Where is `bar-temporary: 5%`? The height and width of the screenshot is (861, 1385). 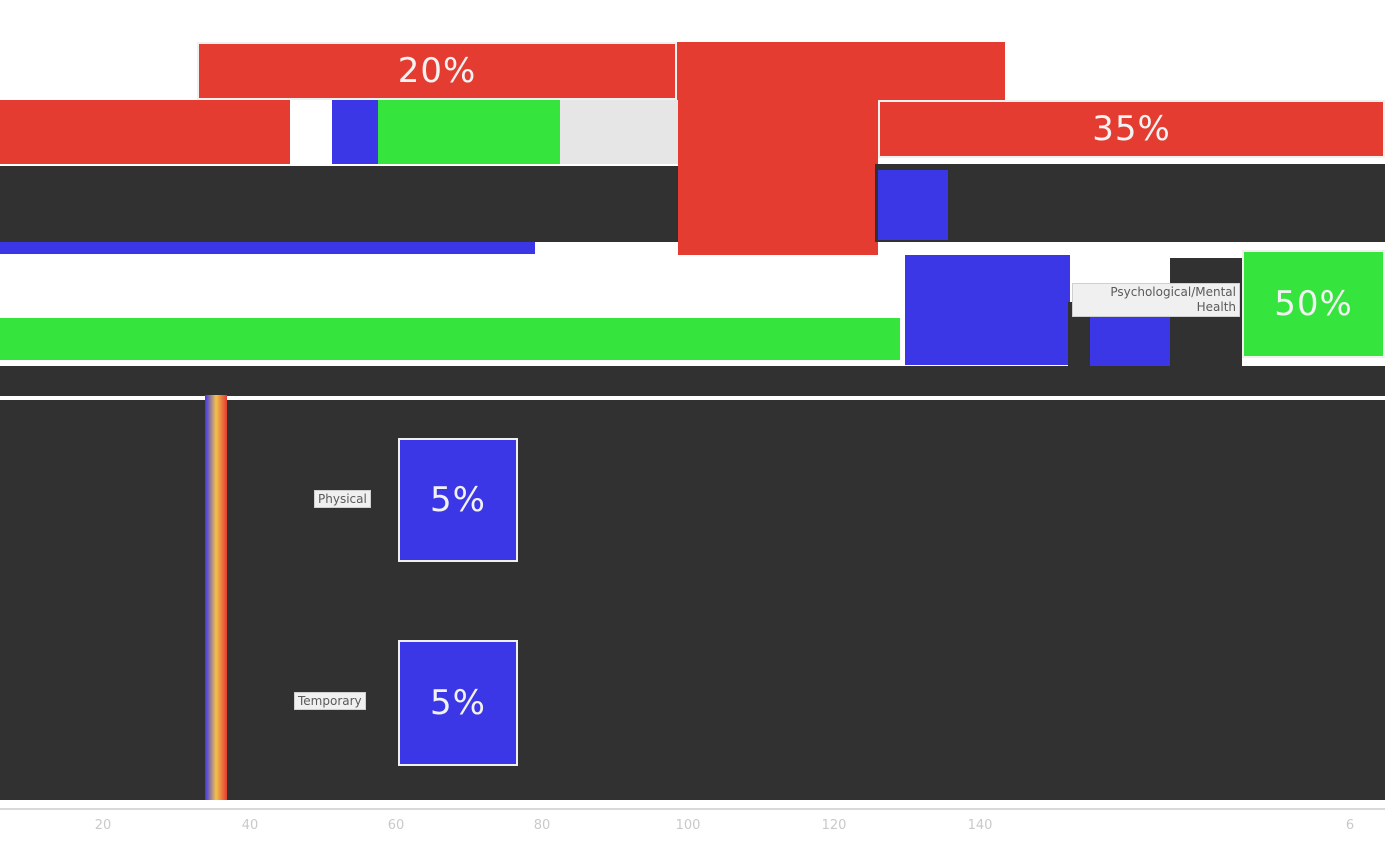 bar-temporary: 5% is located at coordinates (458, 703).